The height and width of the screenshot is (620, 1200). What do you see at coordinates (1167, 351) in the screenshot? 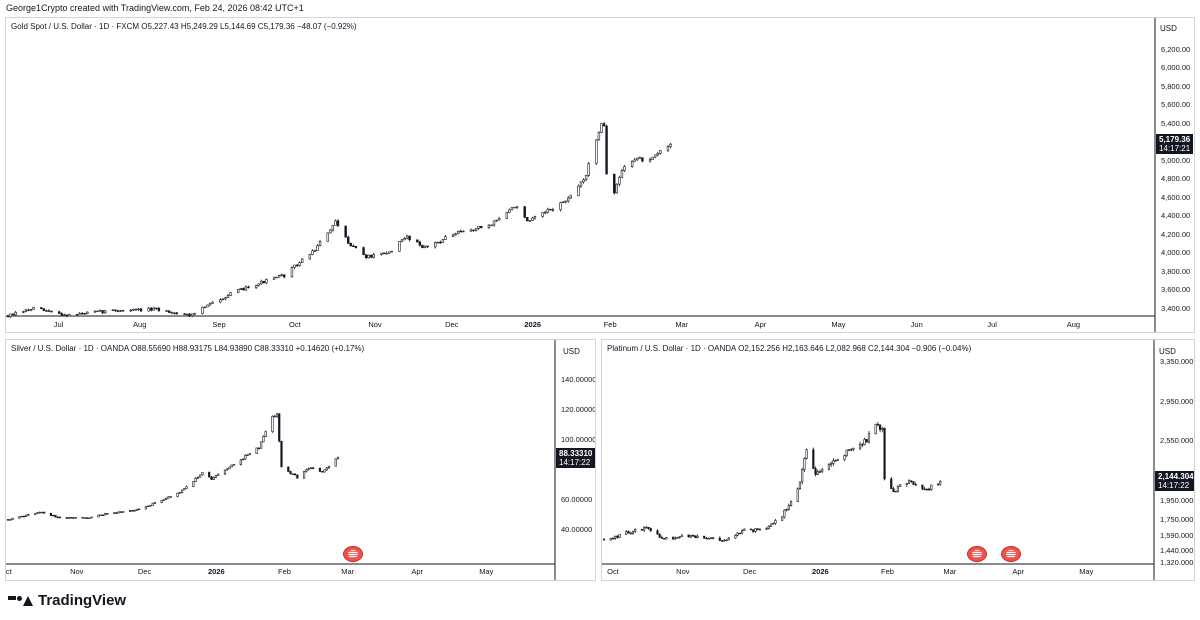
I see `platinum-currency-label: USD` at bounding box center [1167, 351].